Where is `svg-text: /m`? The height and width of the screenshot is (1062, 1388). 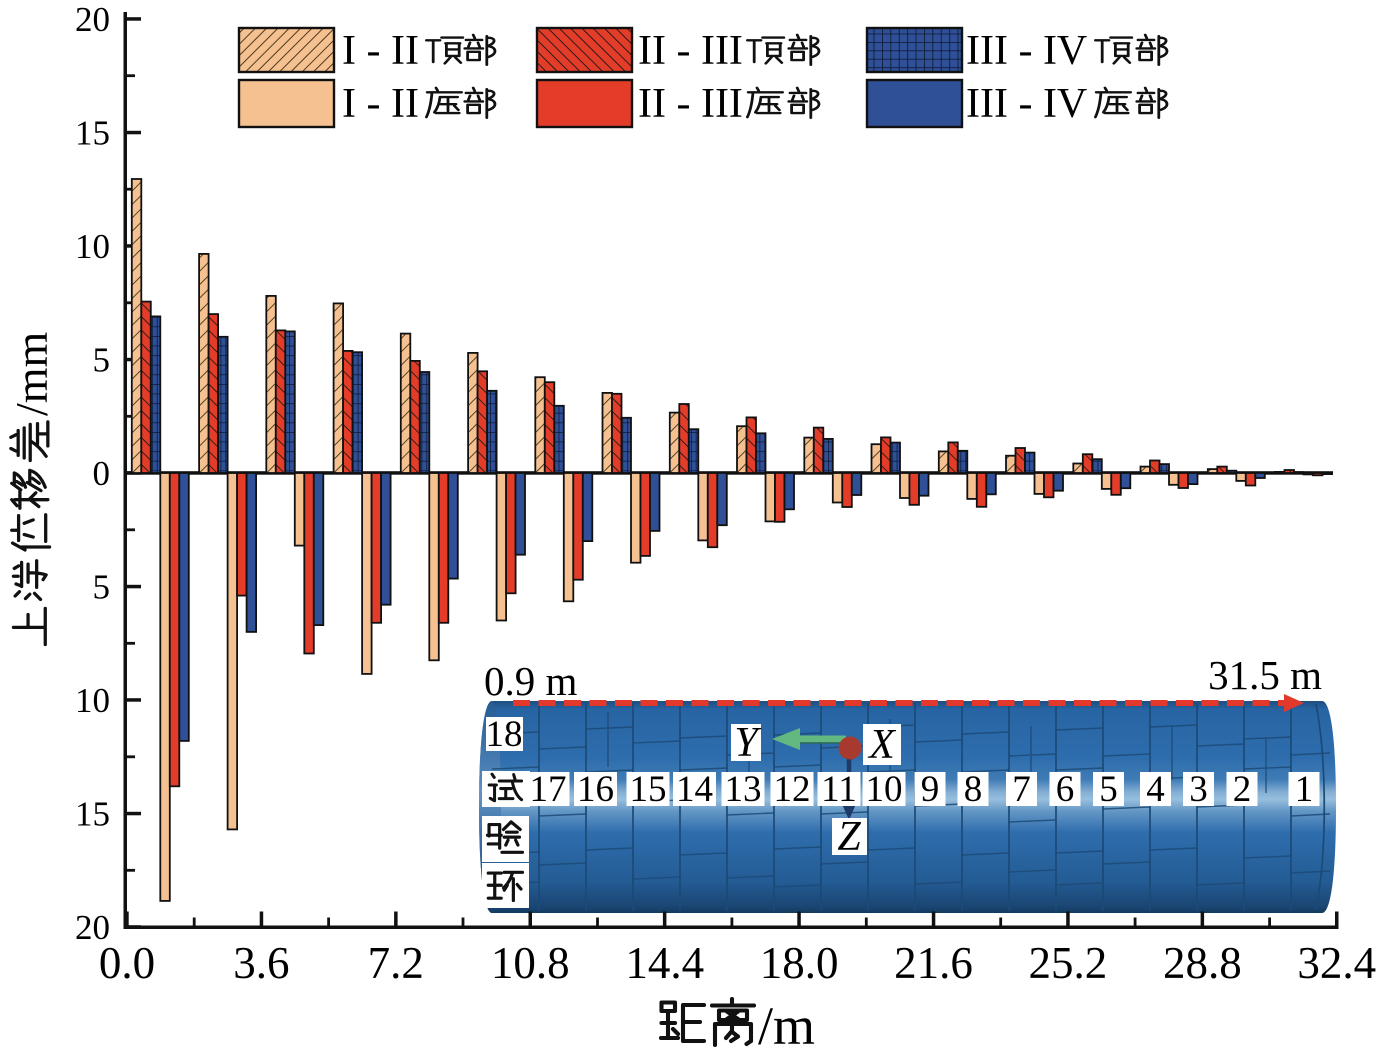
svg-text: /m is located at coordinates (786, 1026).